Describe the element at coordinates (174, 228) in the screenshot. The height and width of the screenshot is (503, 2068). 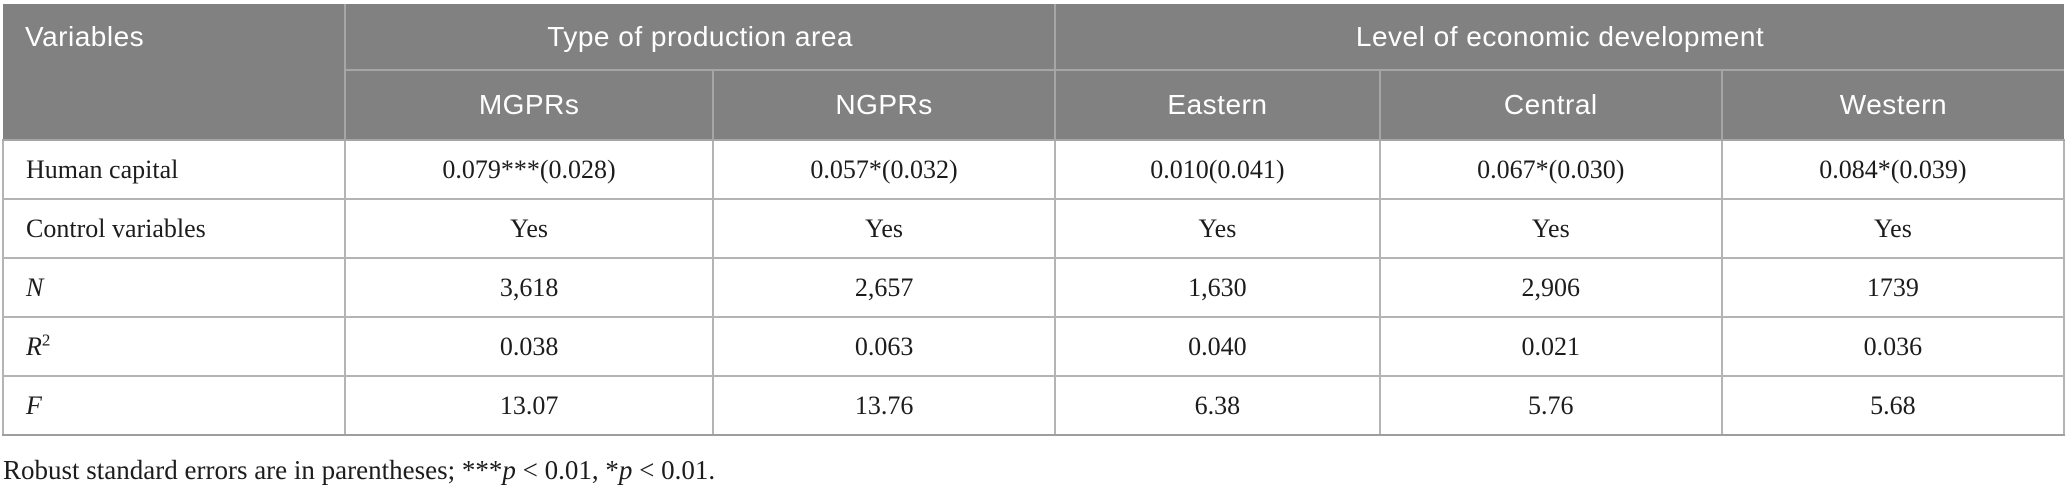
I see `row-label-control-variables: Control variables` at that location.